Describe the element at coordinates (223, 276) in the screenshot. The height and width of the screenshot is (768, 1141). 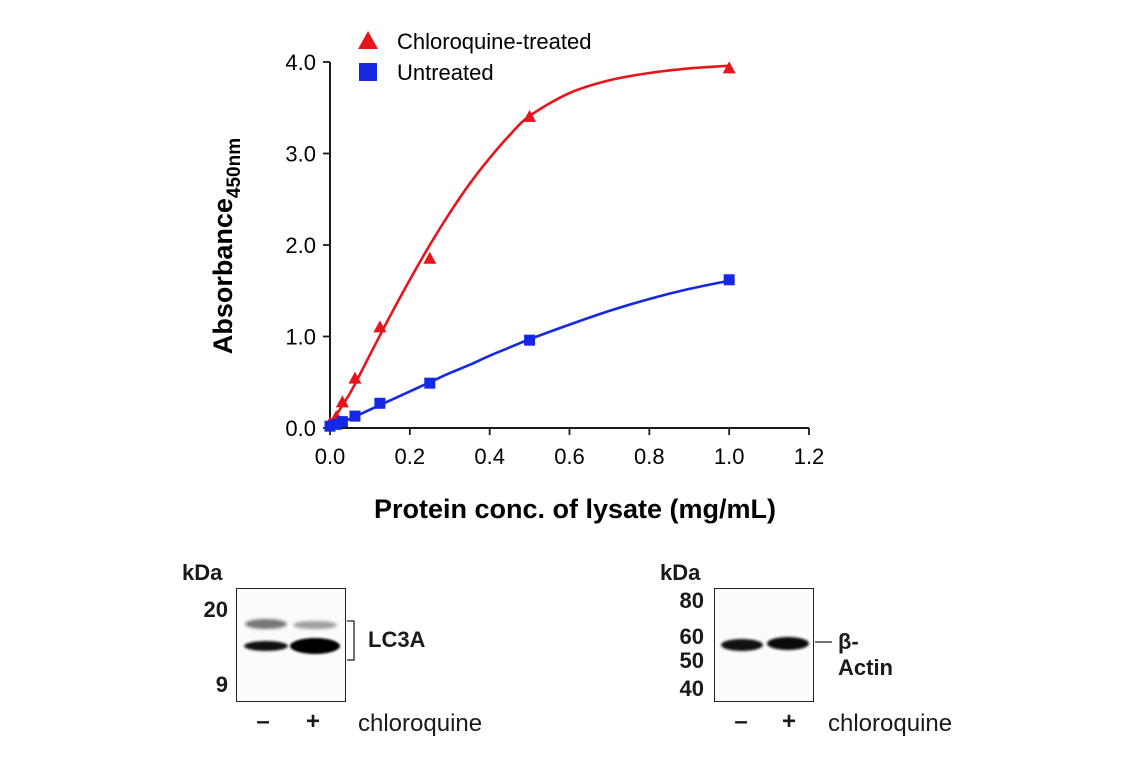
I see `y-axis-title-main: Absorbance` at that location.